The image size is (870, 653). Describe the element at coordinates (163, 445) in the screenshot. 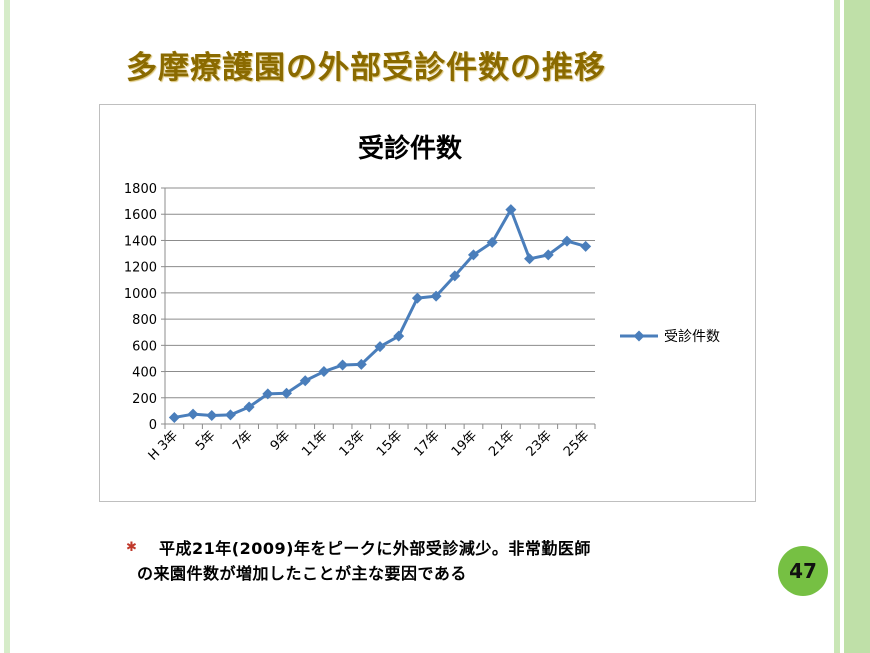

I see `x-tick-label: H 3年` at that location.